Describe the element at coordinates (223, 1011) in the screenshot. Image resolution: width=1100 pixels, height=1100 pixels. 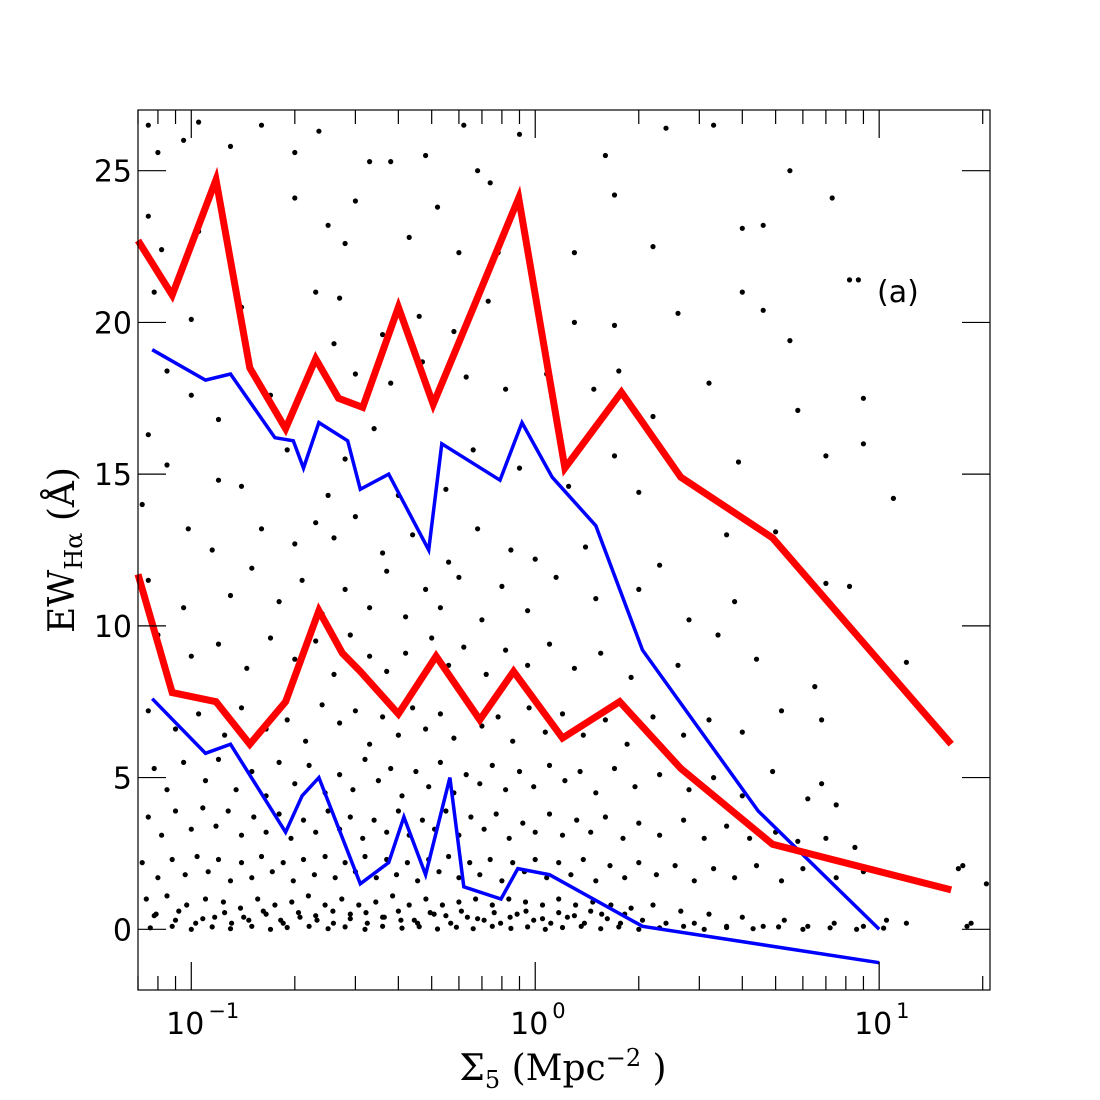
I see `x-tick-label-exp: −1` at that location.